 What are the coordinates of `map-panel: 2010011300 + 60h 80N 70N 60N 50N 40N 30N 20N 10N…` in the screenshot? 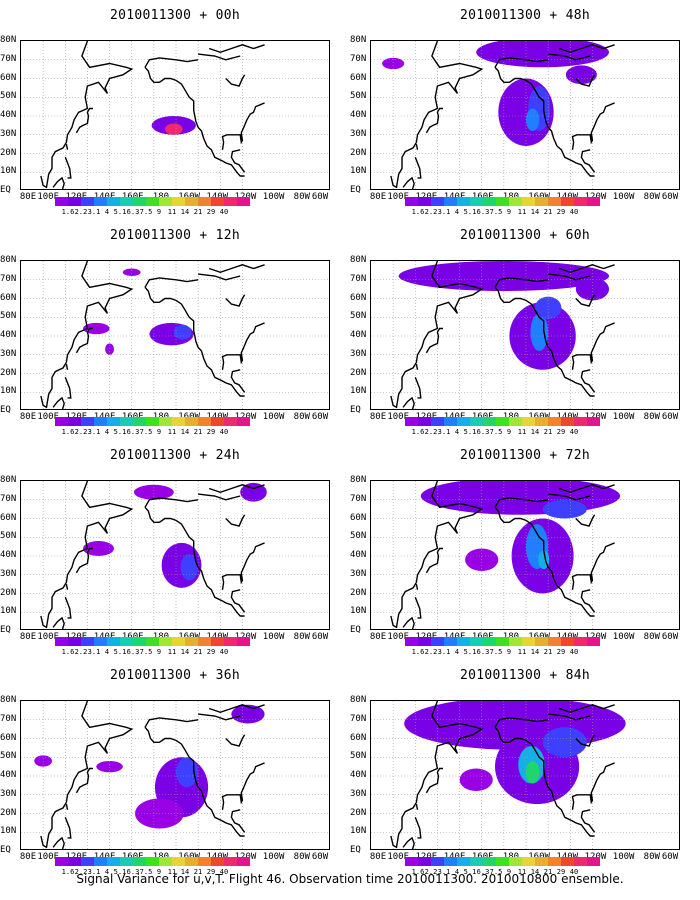 It's located at (525, 332).